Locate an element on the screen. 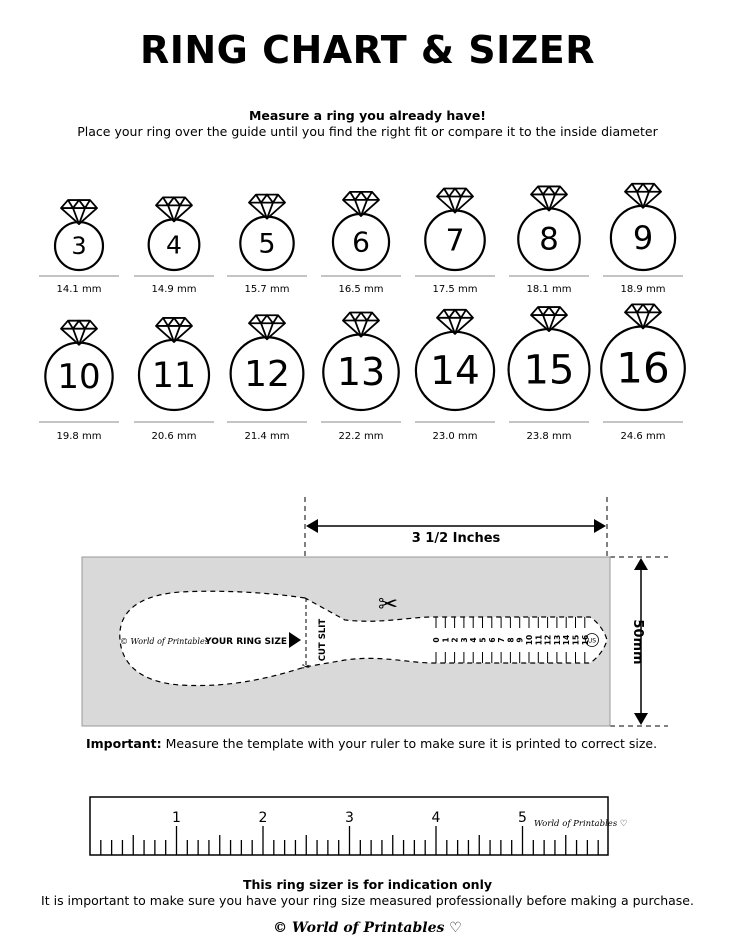  cut-out-strip is located at coordinates (363, 638).